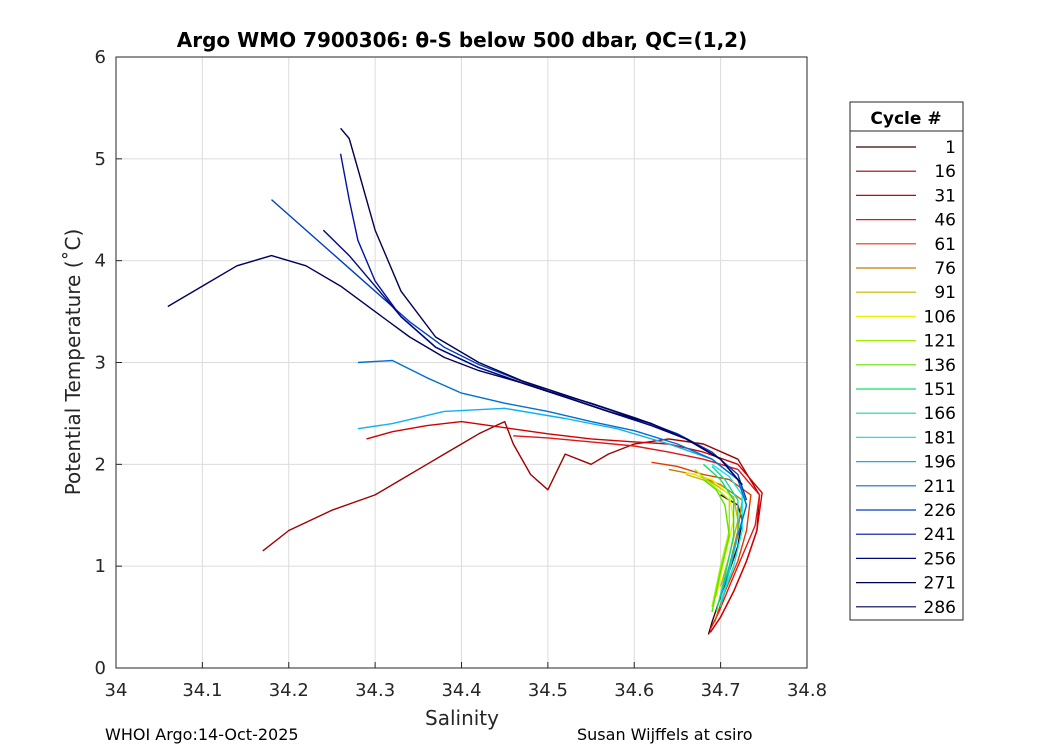  What do you see at coordinates (100, 57) in the screenshot?
I see `y-tick-label: 6` at bounding box center [100, 57].